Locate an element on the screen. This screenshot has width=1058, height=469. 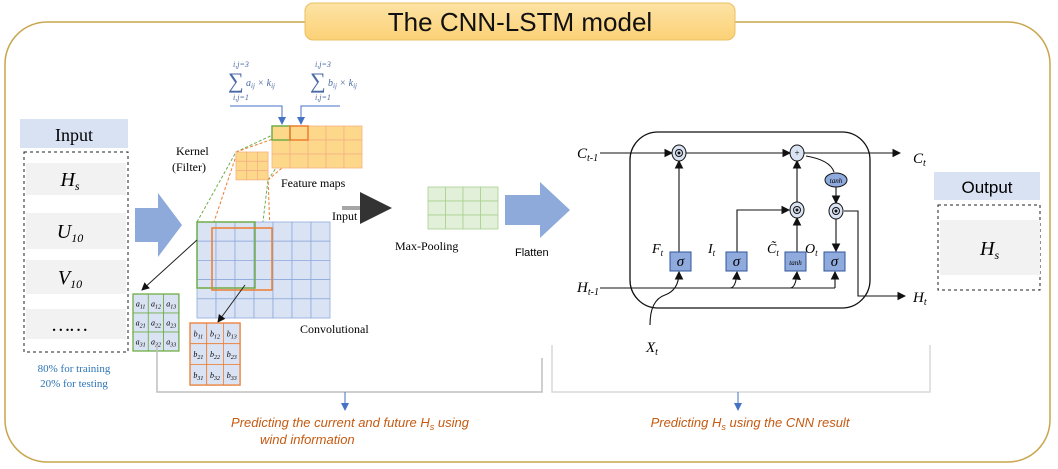
svg-text: Ot is located at coordinates (811, 250).